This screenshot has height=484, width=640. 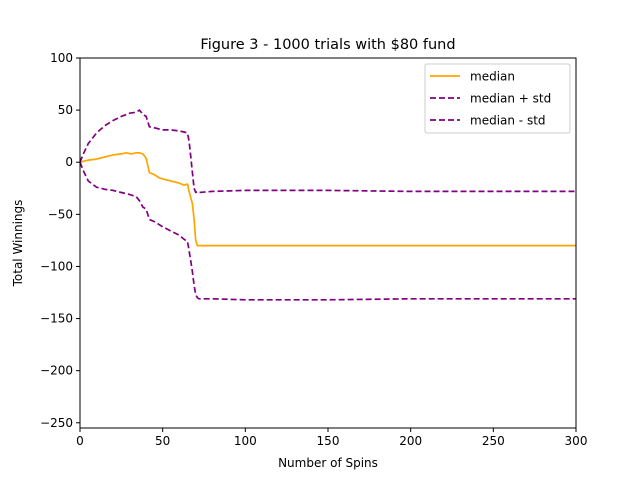 What do you see at coordinates (327, 45) in the screenshot?
I see `chart-title: Figure 3 - 1000 trials with $80 fund` at bounding box center [327, 45].